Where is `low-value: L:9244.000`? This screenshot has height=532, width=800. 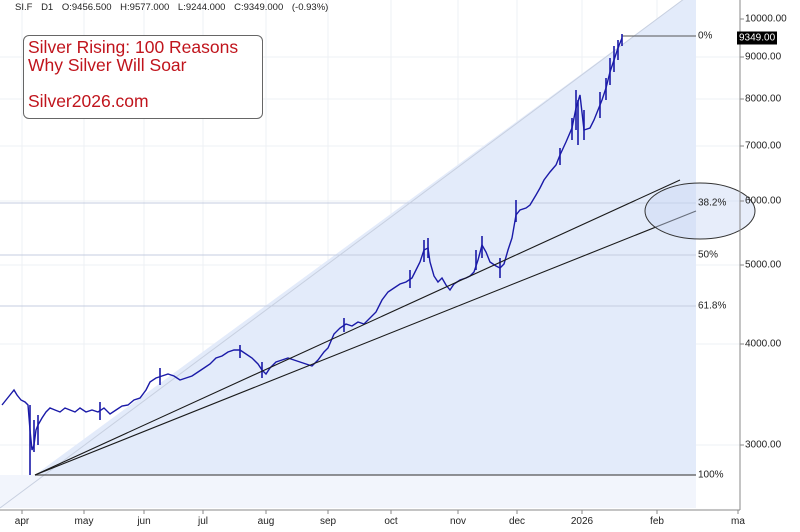 low-value: L:9244.000 is located at coordinates (201, 7).